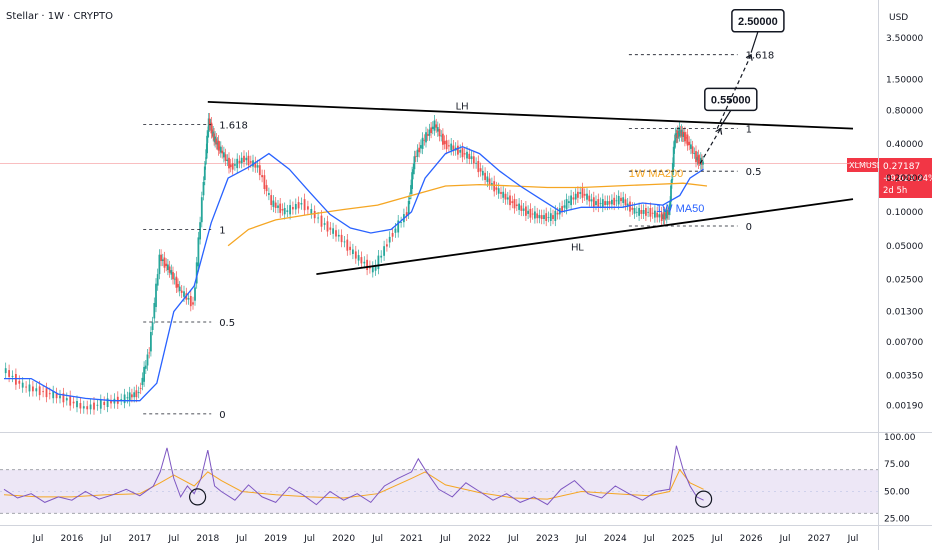 The width and height of the screenshot is (932, 550). What do you see at coordinates (749, 57) in the screenshot?
I see `arrowhead-icon` at bounding box center [749, 57].